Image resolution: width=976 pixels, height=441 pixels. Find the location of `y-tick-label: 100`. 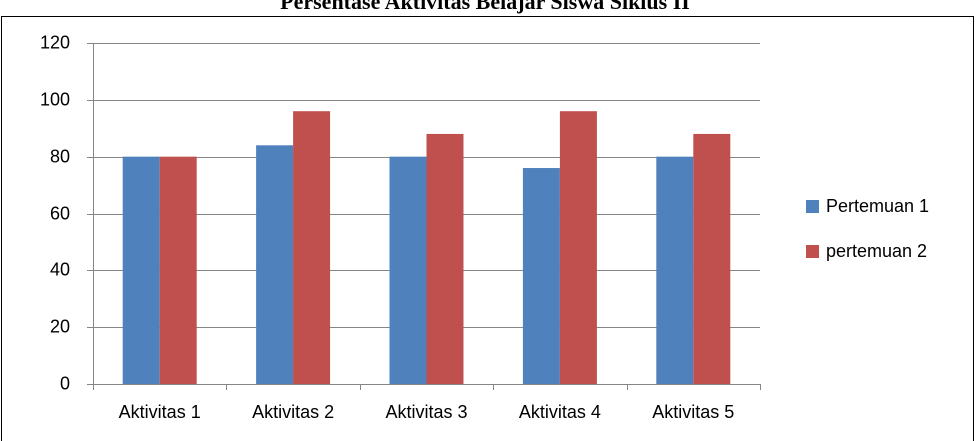

y-tick-label: 100 is located at coordinates (55, 99).